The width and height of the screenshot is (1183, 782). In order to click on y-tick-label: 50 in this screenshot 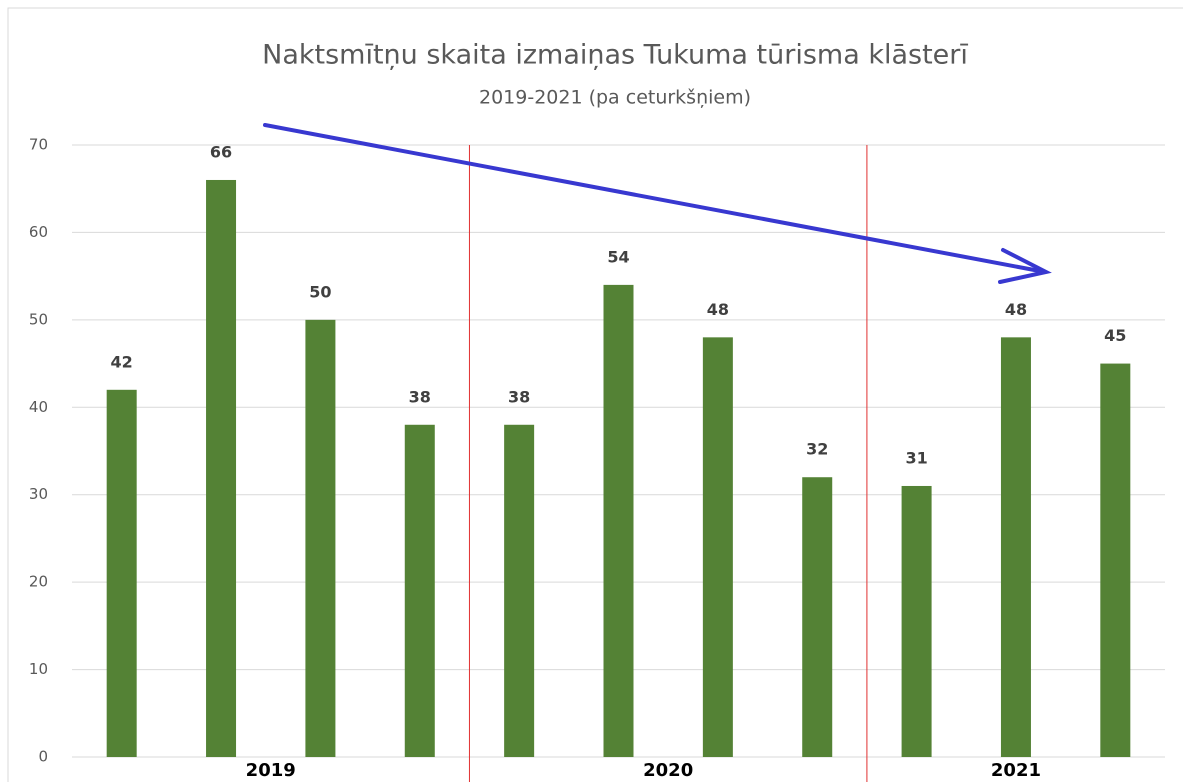, I will do `click(38, 319)`.